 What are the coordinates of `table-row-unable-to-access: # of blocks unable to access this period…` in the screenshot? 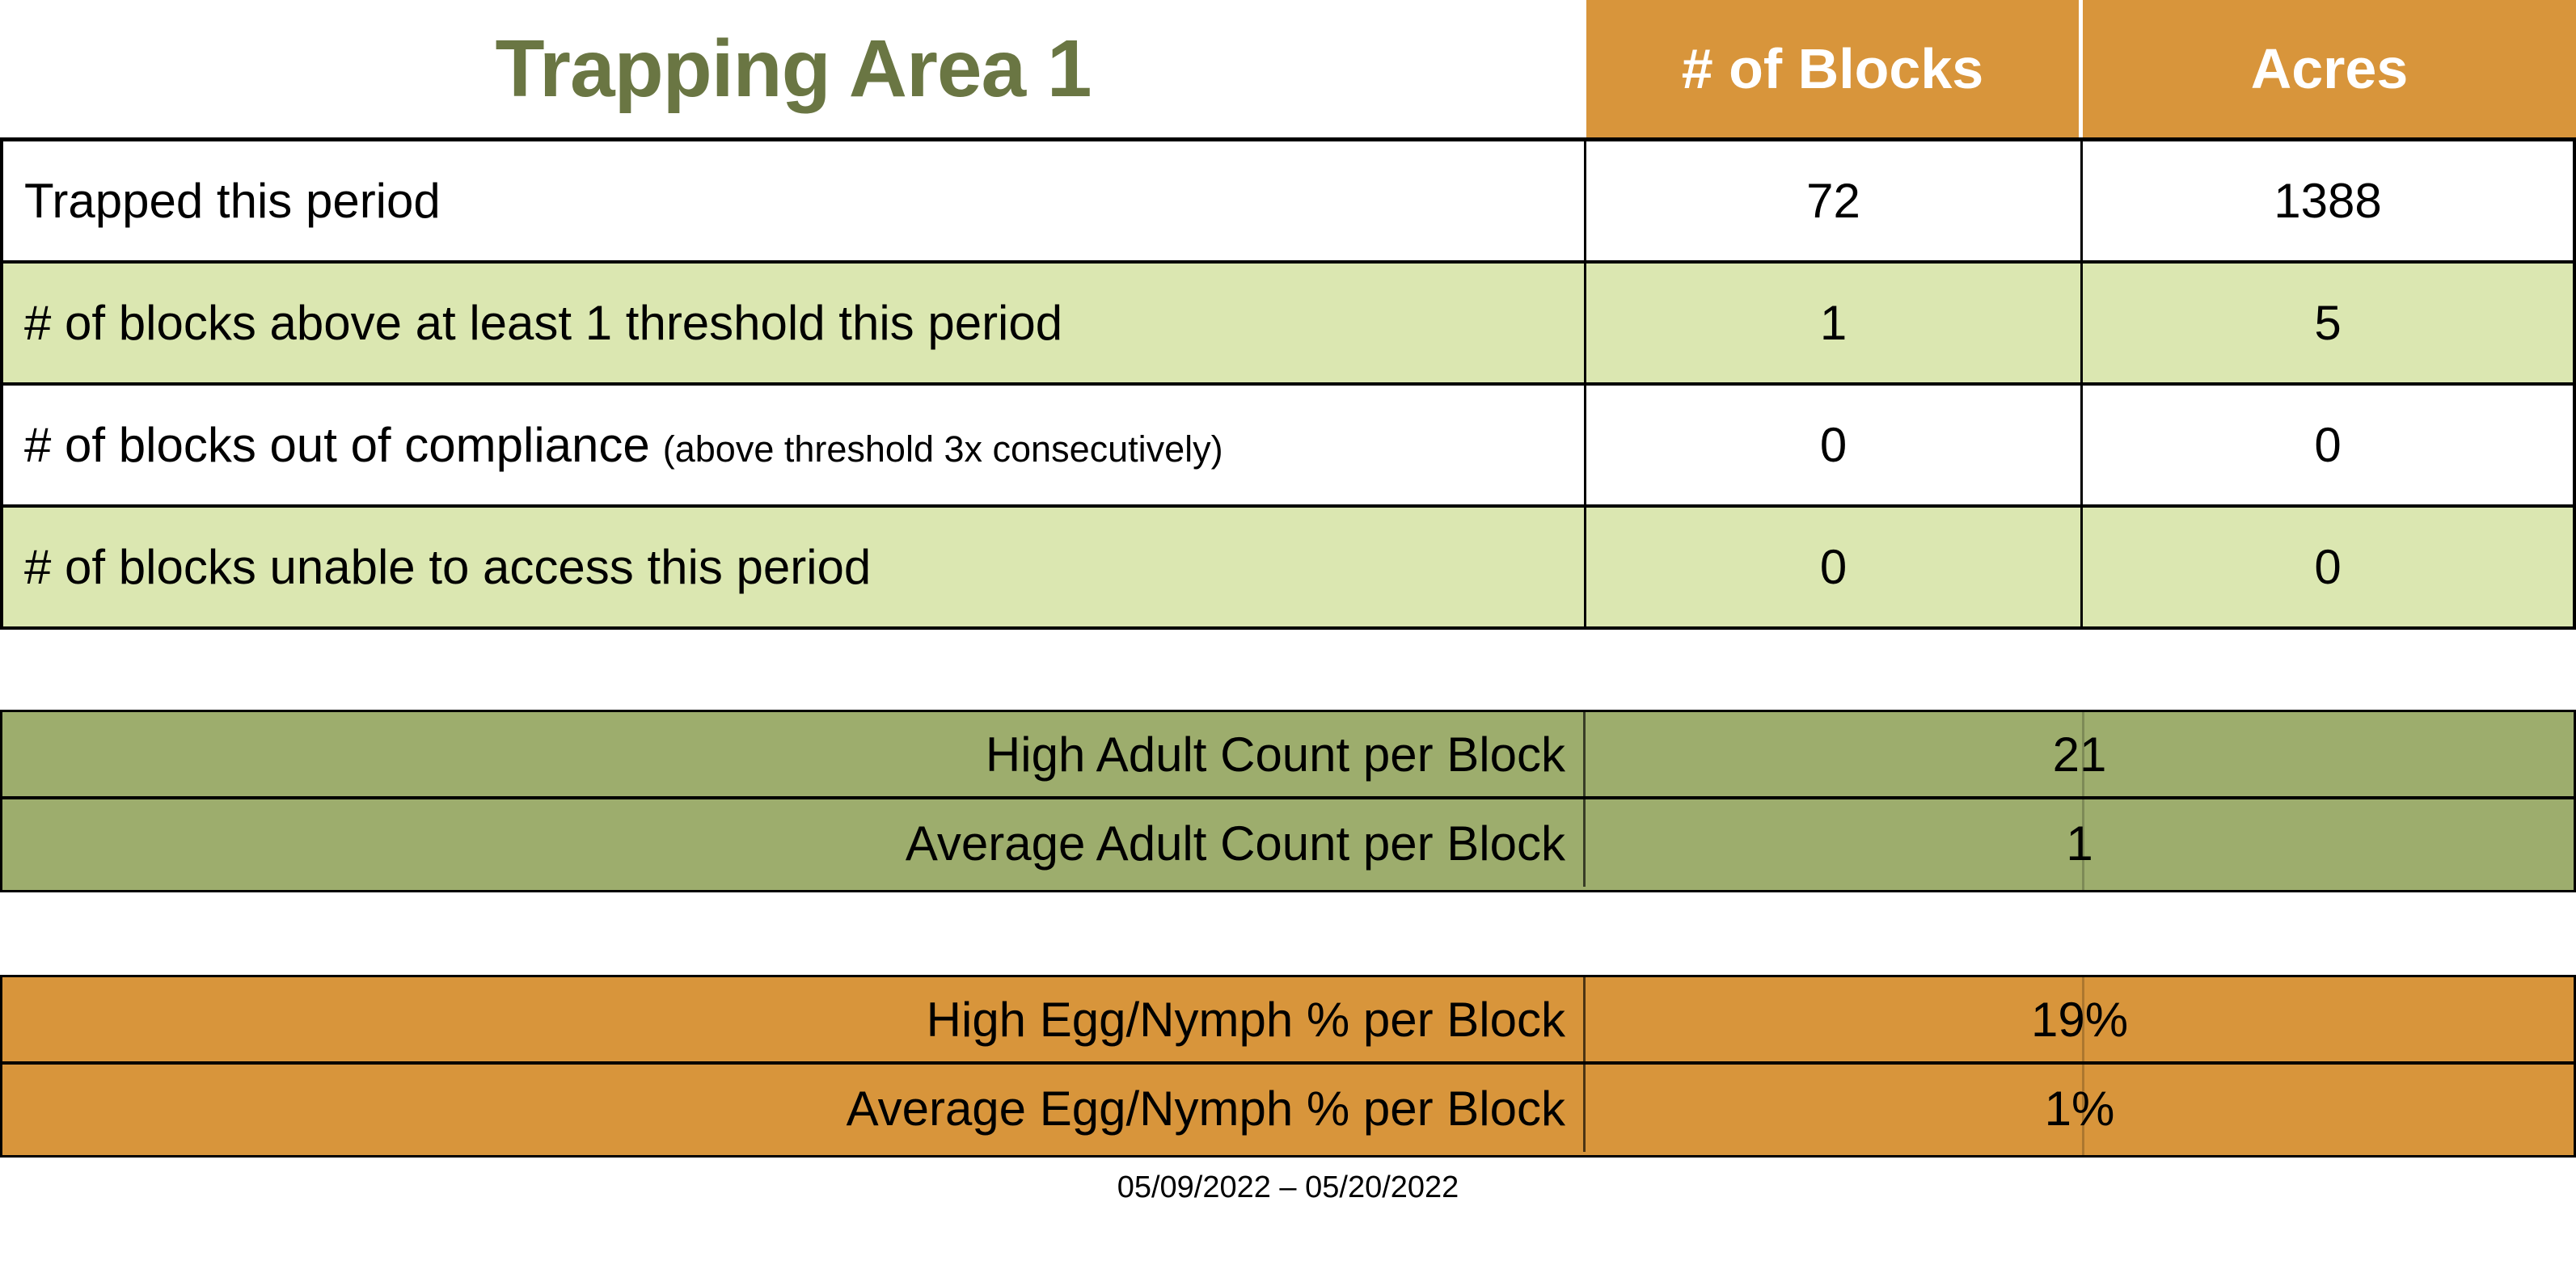 It's located at (1288, 569).